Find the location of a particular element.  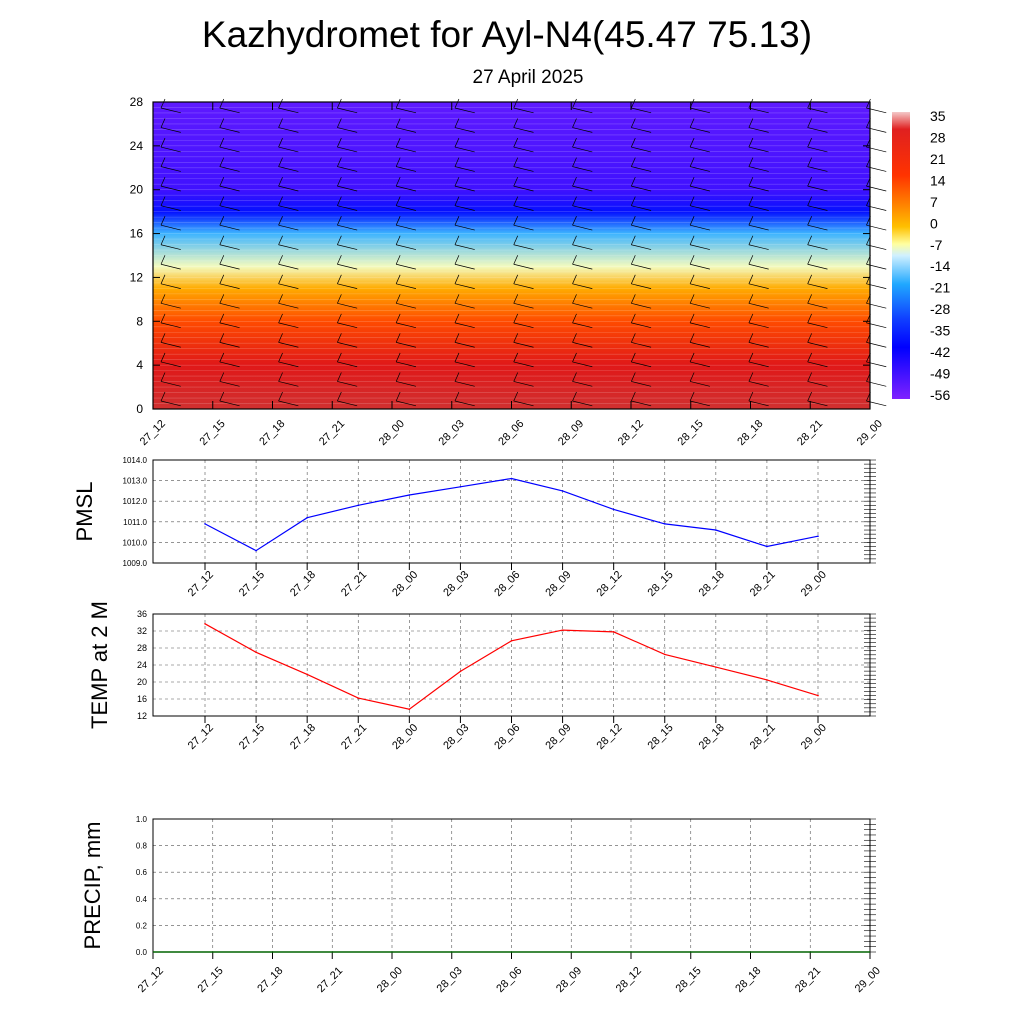

chart-title: Kazhydromet for Ayl-N4(45.47 75.13) is located at coordinates (507, 34).